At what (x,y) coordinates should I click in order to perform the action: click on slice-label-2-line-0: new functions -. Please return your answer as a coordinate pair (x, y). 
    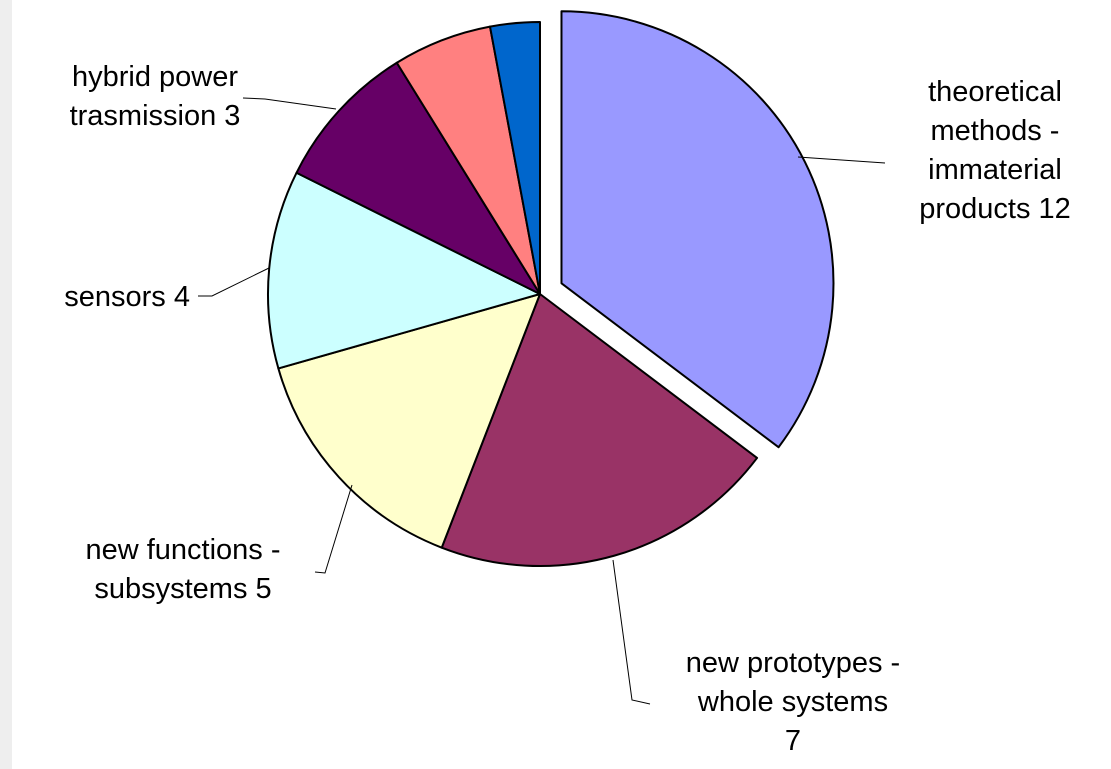
    Looking at the image, I should click on (182, 550).